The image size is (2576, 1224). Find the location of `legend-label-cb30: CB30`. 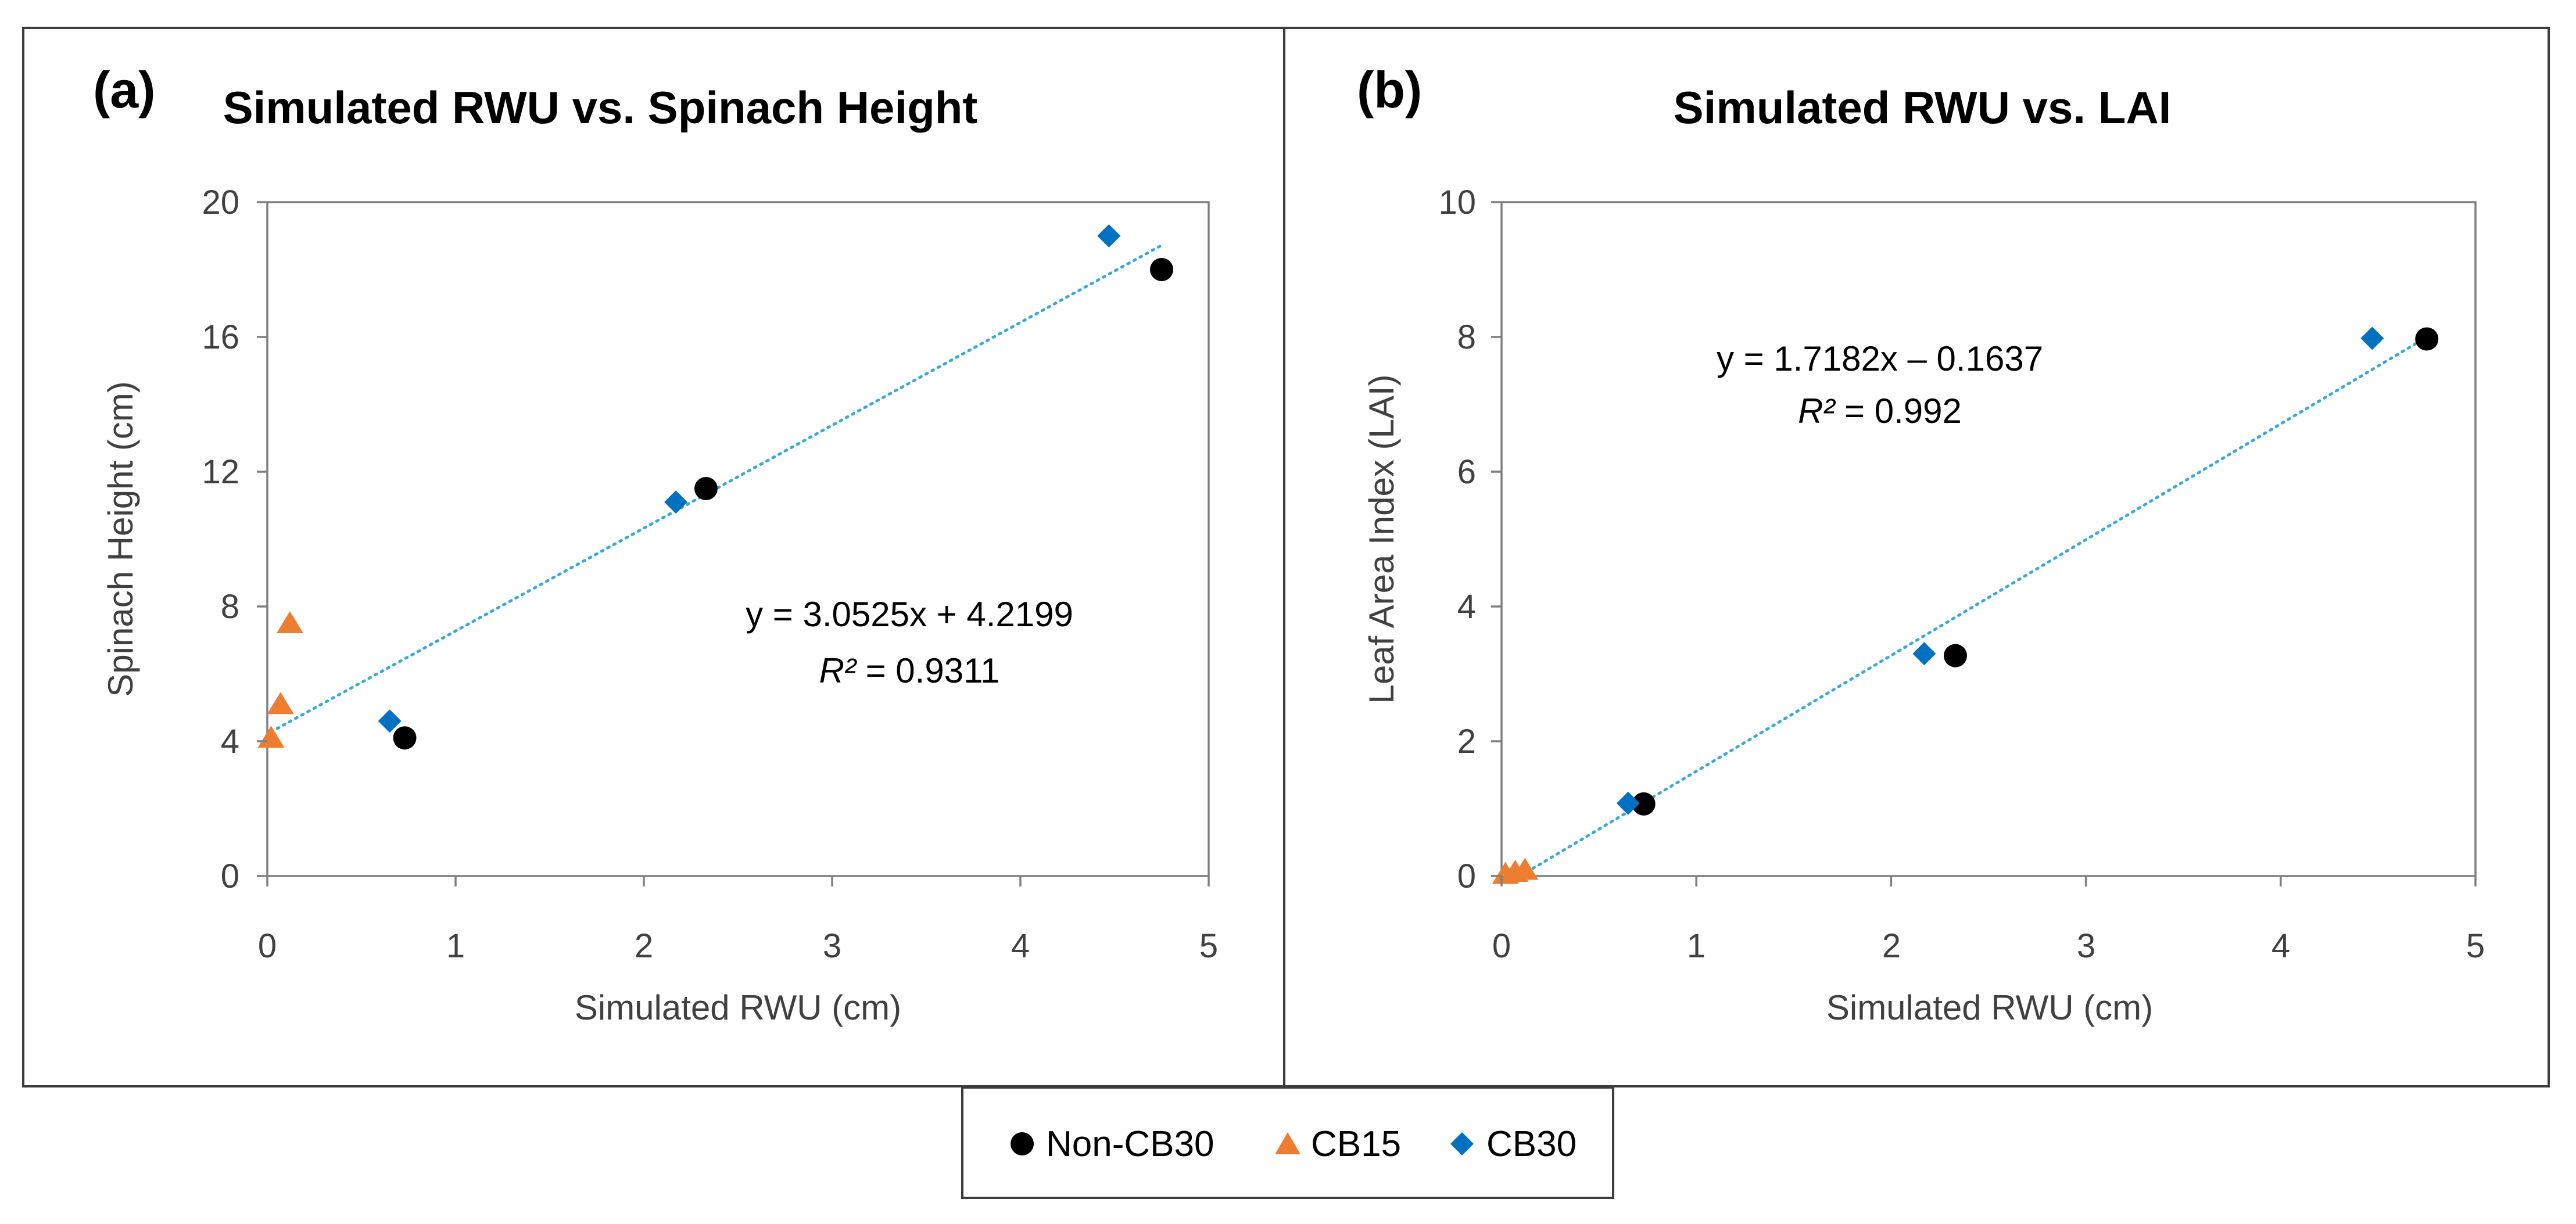

legend-label-cb30: CB30 is located at coordinates (1531, 1144).